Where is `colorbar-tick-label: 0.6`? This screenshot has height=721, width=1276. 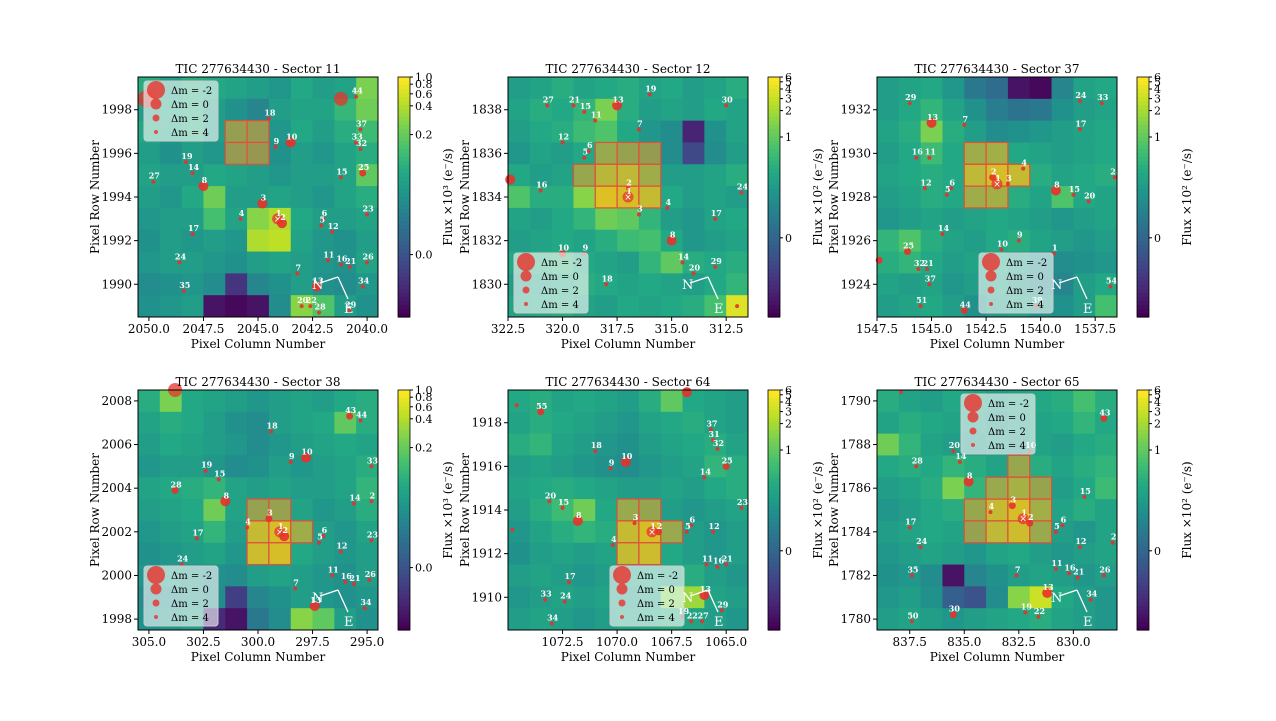
colorbar-tick-label: 0.6 is located at coordinates (424, 94).